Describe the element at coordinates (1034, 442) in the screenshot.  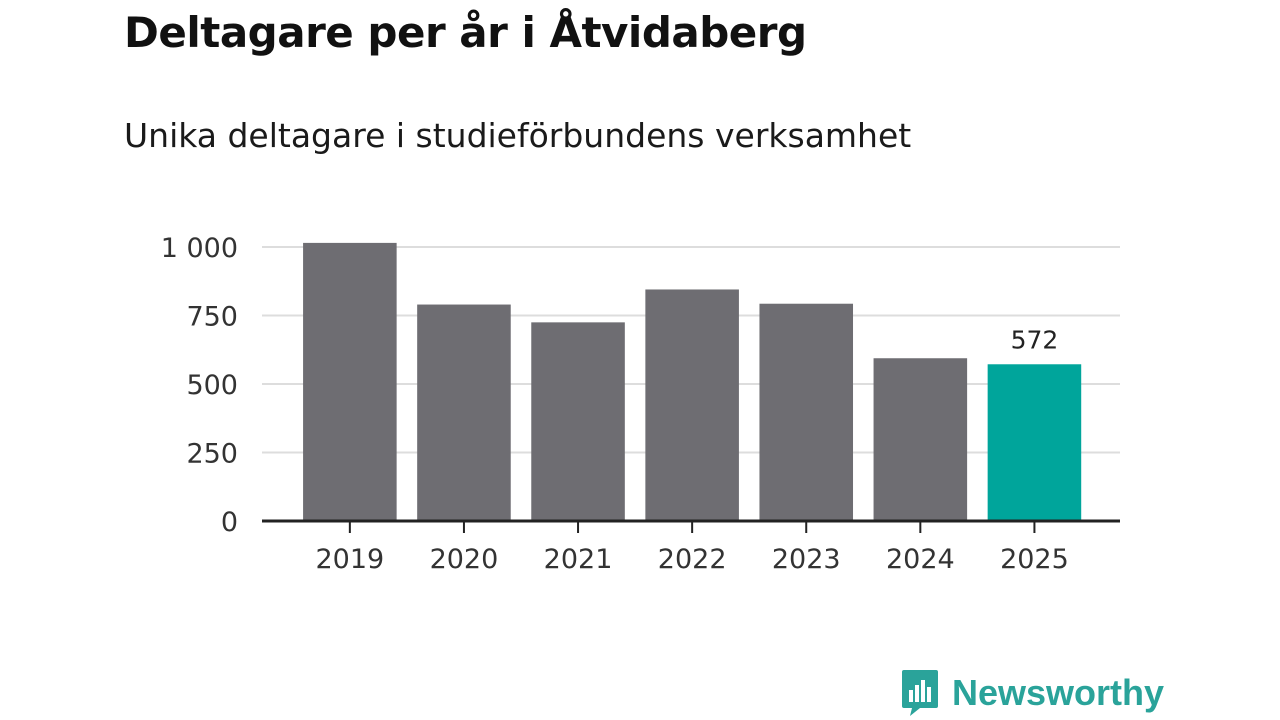
I see `bar-2025` at that location.